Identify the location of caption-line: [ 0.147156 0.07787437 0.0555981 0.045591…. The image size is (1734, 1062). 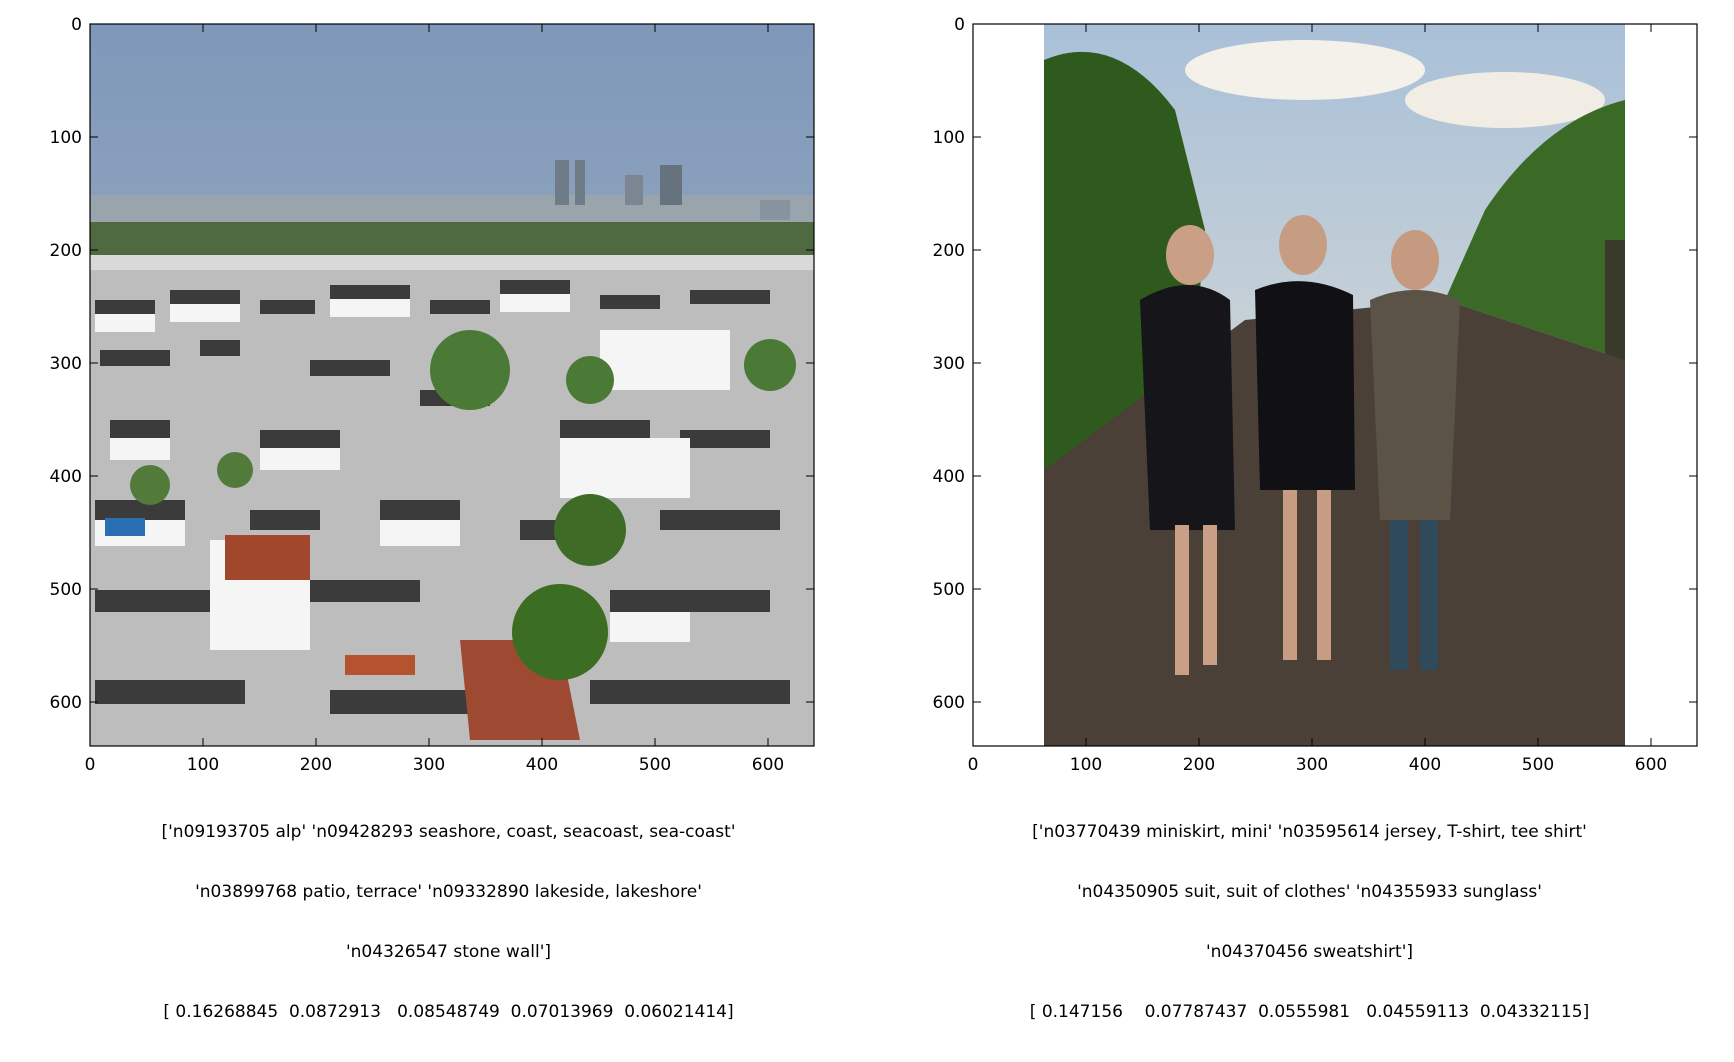
(1309, 1012).